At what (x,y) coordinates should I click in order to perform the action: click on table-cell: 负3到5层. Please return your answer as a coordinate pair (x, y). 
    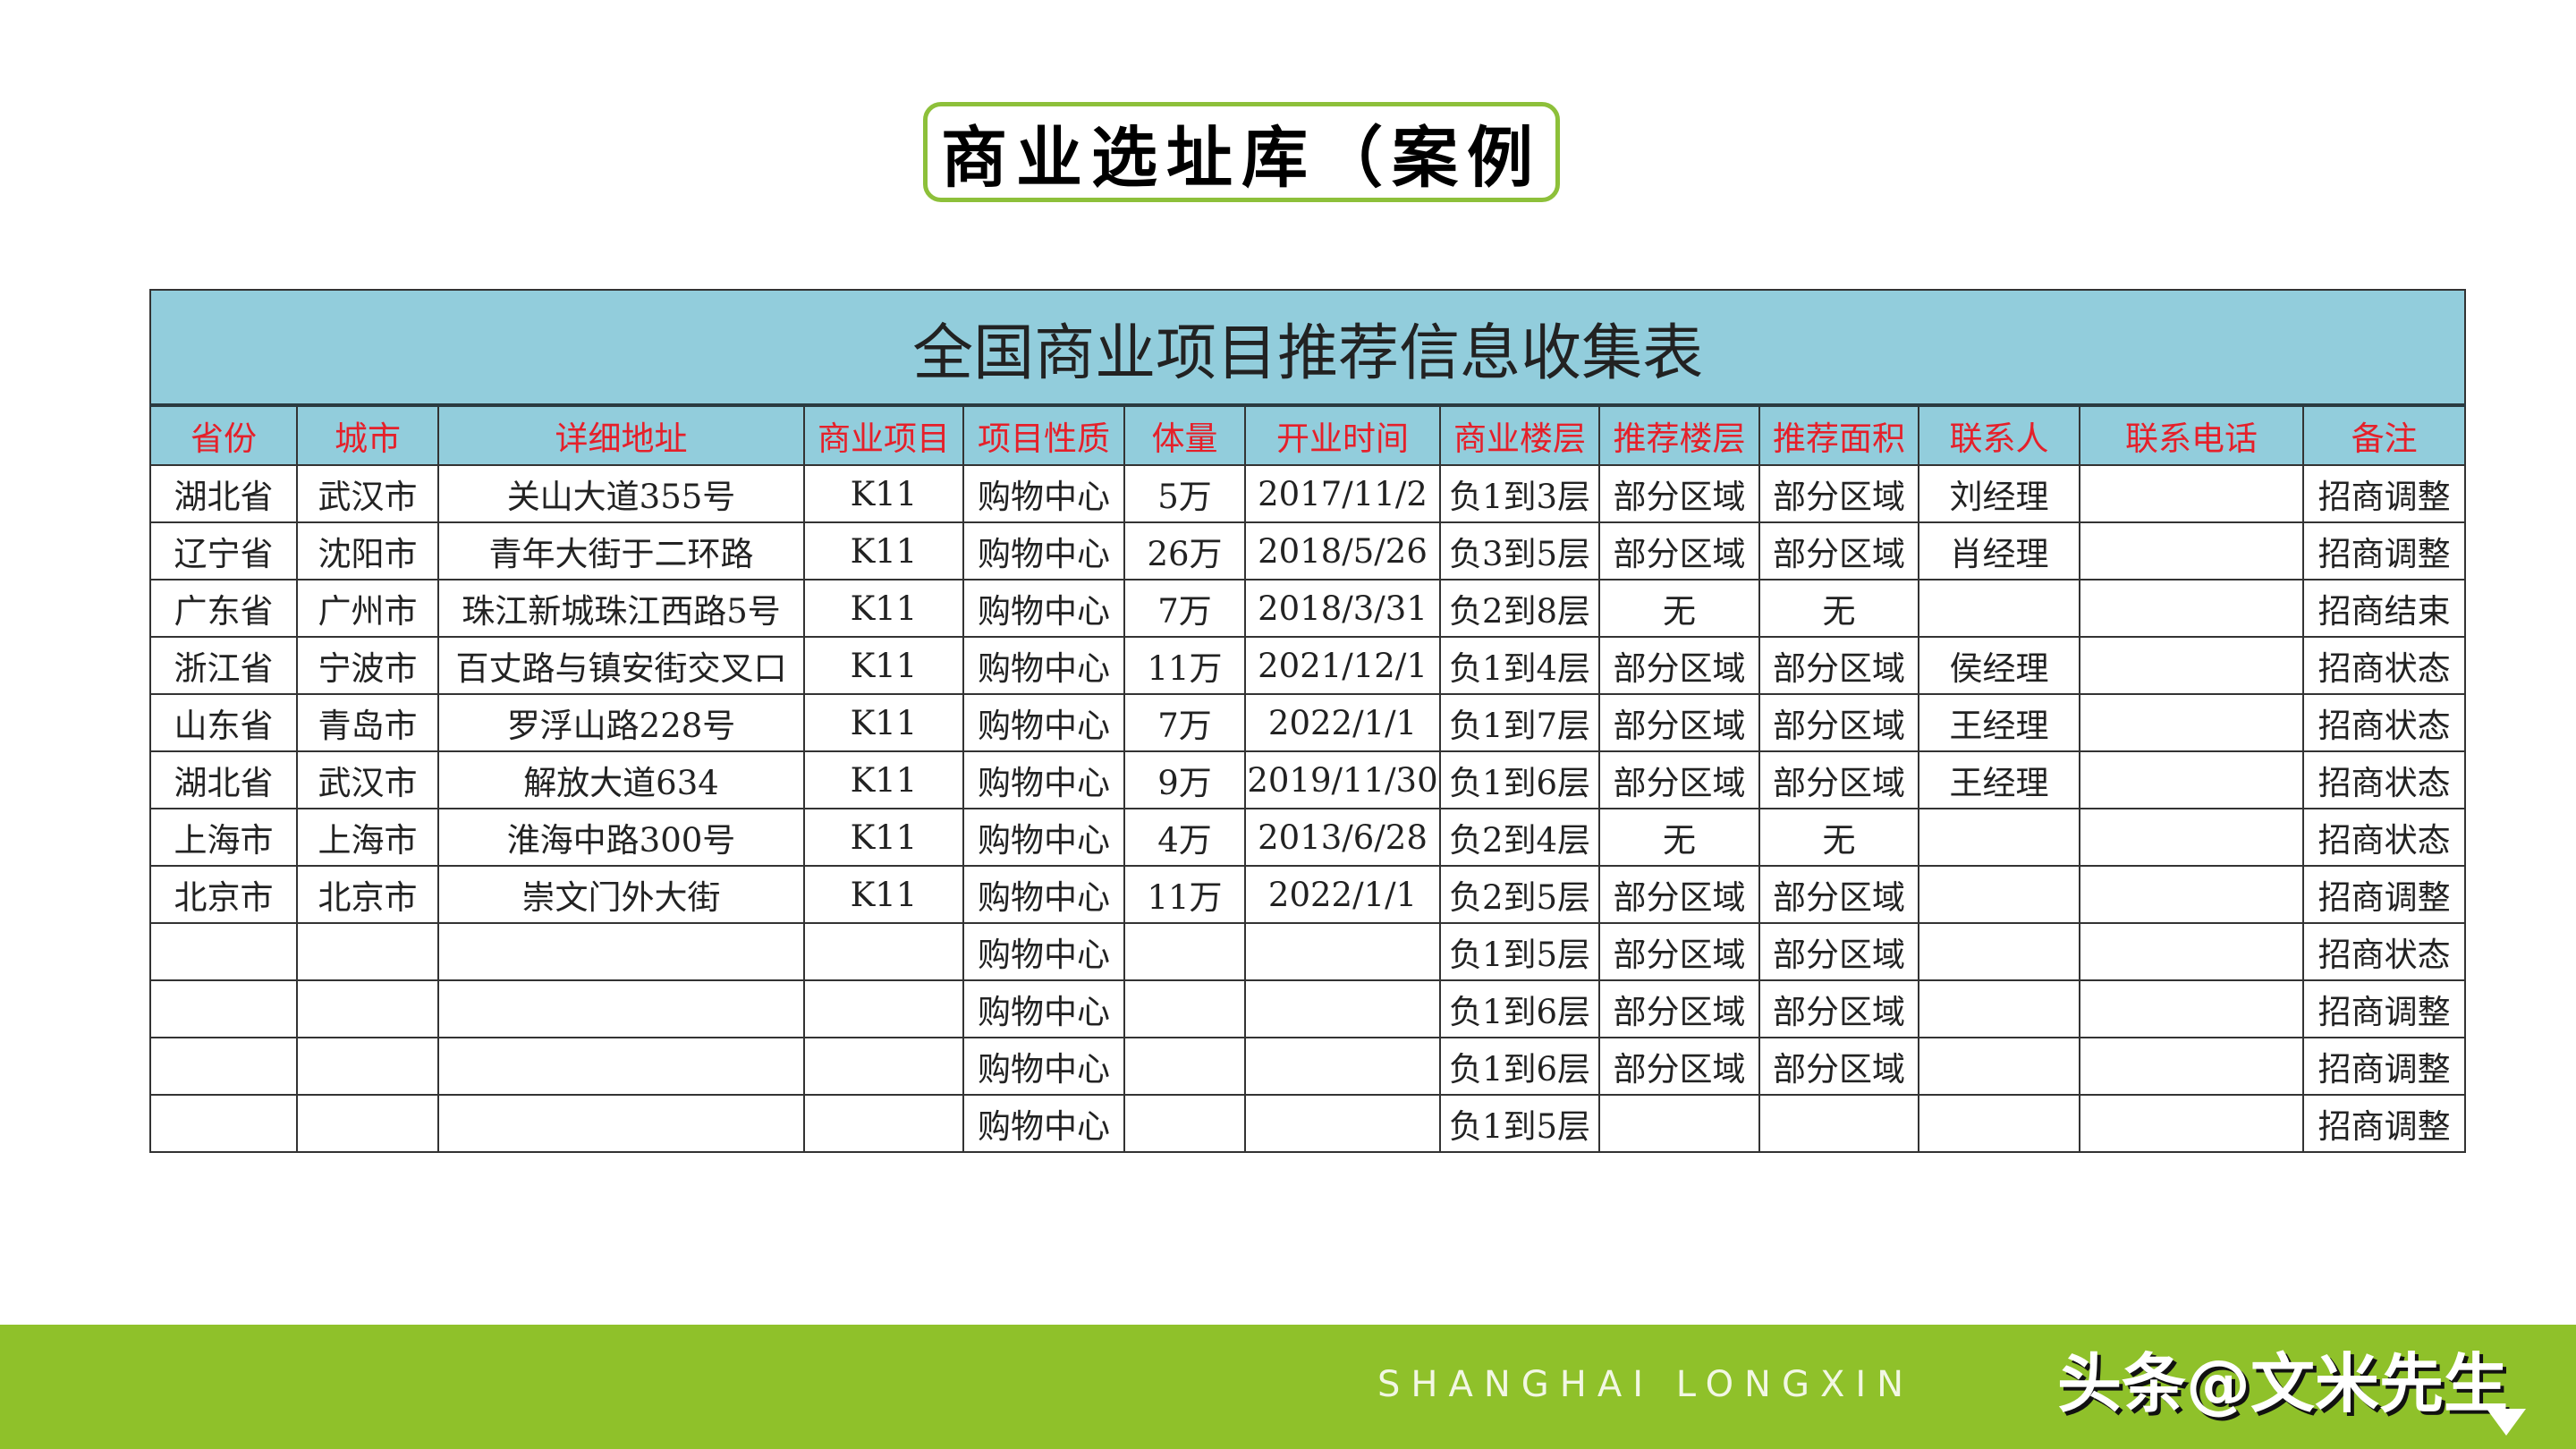
    Looking at the image, I should click on (1519, 550).